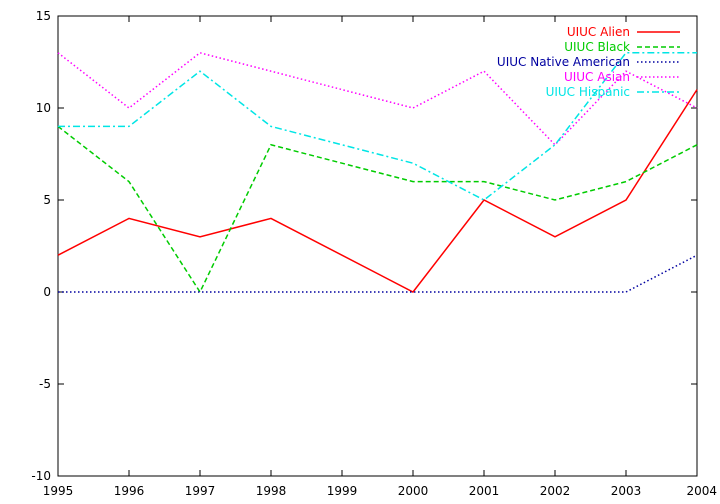 This screenshot has height=504, width=720. I want to click on x-tick-label: 1999, so click(342, 491).